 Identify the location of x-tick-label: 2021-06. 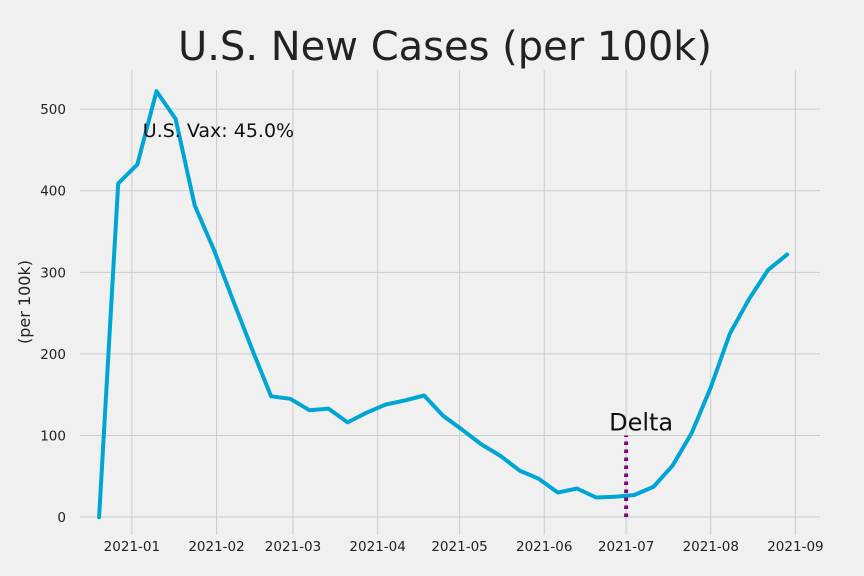
(544, 547).